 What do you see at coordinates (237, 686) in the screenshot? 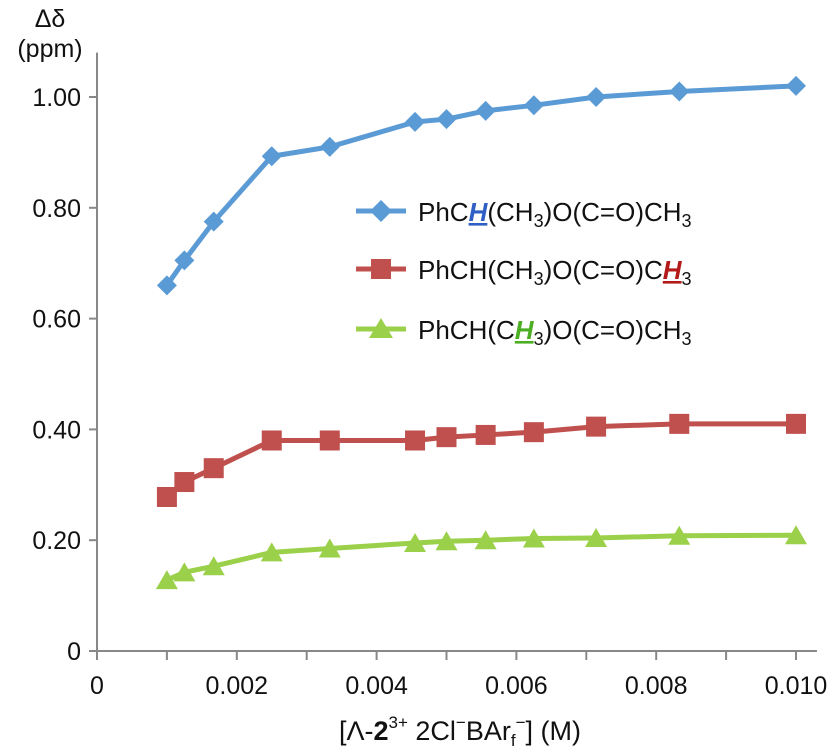
I see `x-tick-label: 0.002` at bounding box center [237, 686].